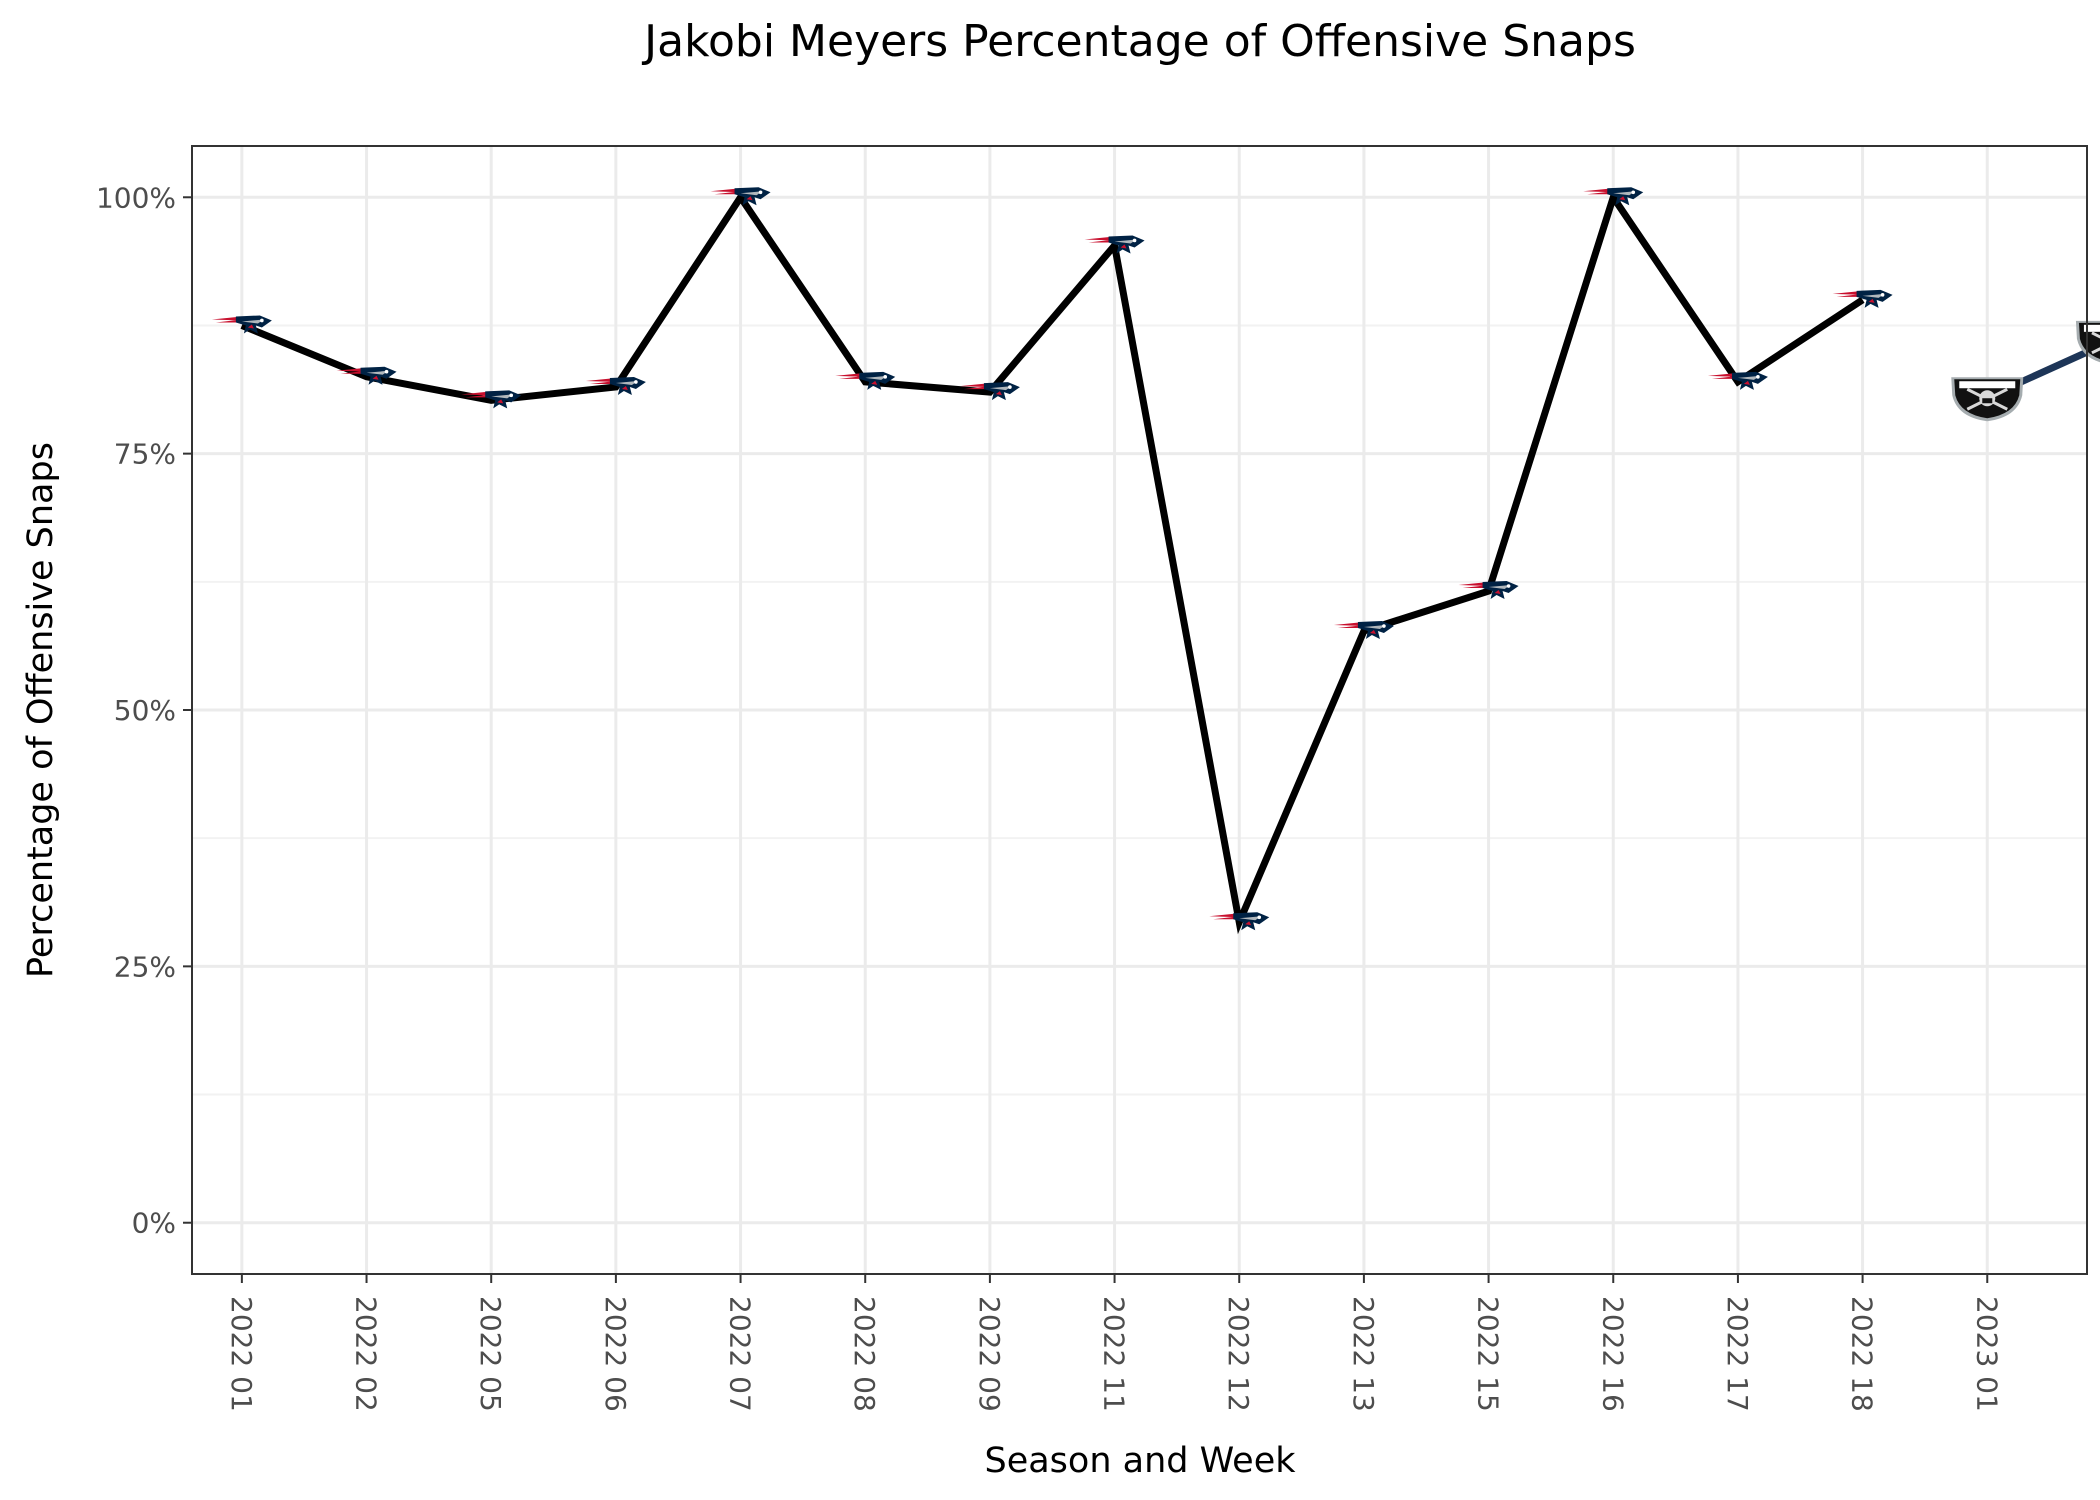 The width and height of the screenshot is (2100, 1500). Describe the element at coordinates (1140, 1461) in the screenshot. I see `x-axis-title: Season and Week` at that location.